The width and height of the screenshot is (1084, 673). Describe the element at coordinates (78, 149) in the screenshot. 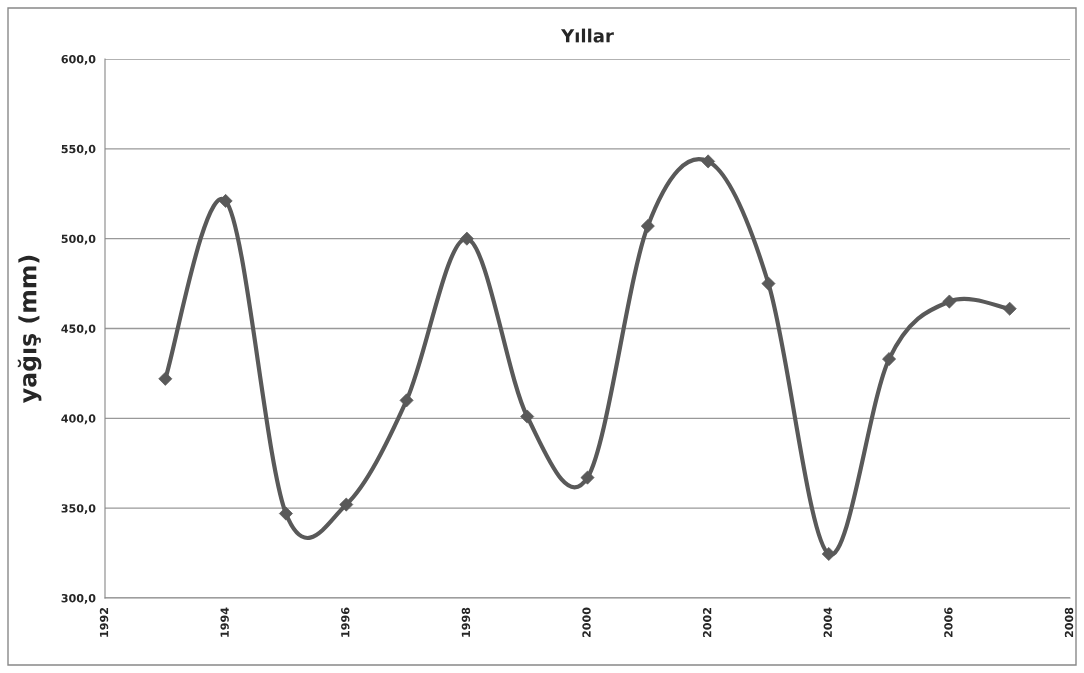

I see `y-tick-label: 550,0` at that location.